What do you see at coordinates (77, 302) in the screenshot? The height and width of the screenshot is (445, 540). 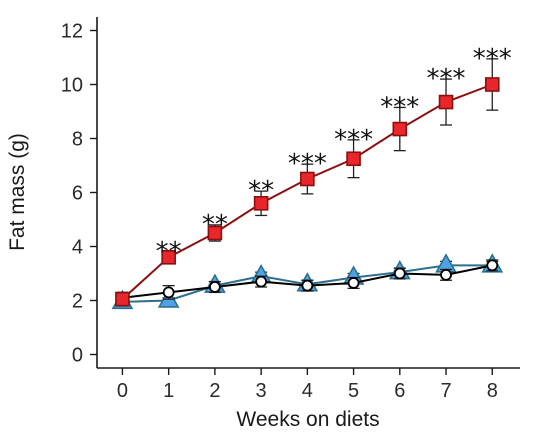 I see `y-tick-label-2: 2` at bounding box center [77, 302].